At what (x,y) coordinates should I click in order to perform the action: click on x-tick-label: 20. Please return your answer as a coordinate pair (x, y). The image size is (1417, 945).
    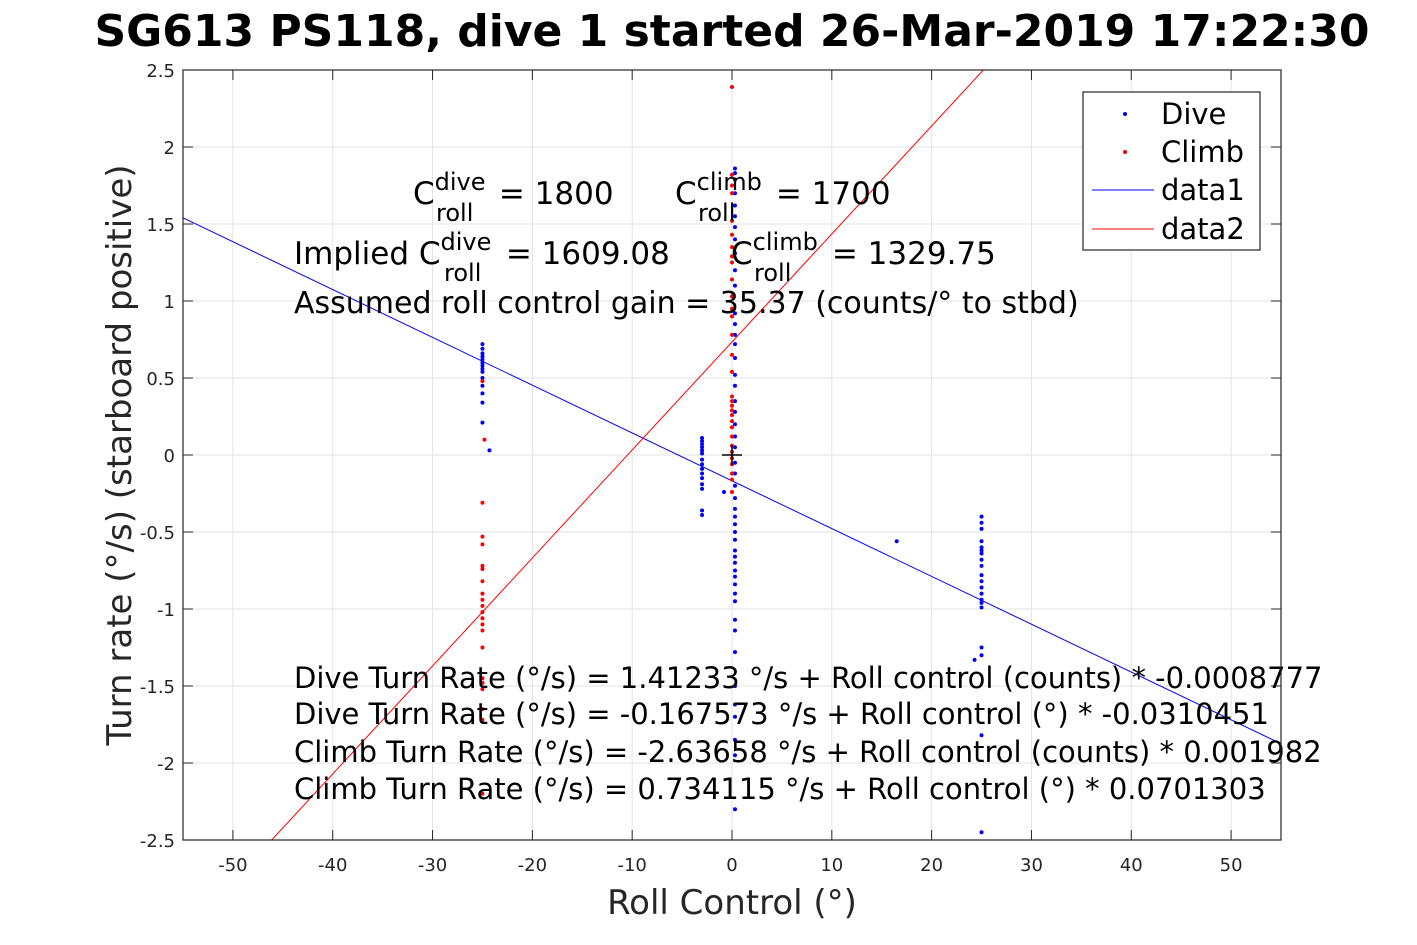
    Looking at the image, I should click on (931, 865).